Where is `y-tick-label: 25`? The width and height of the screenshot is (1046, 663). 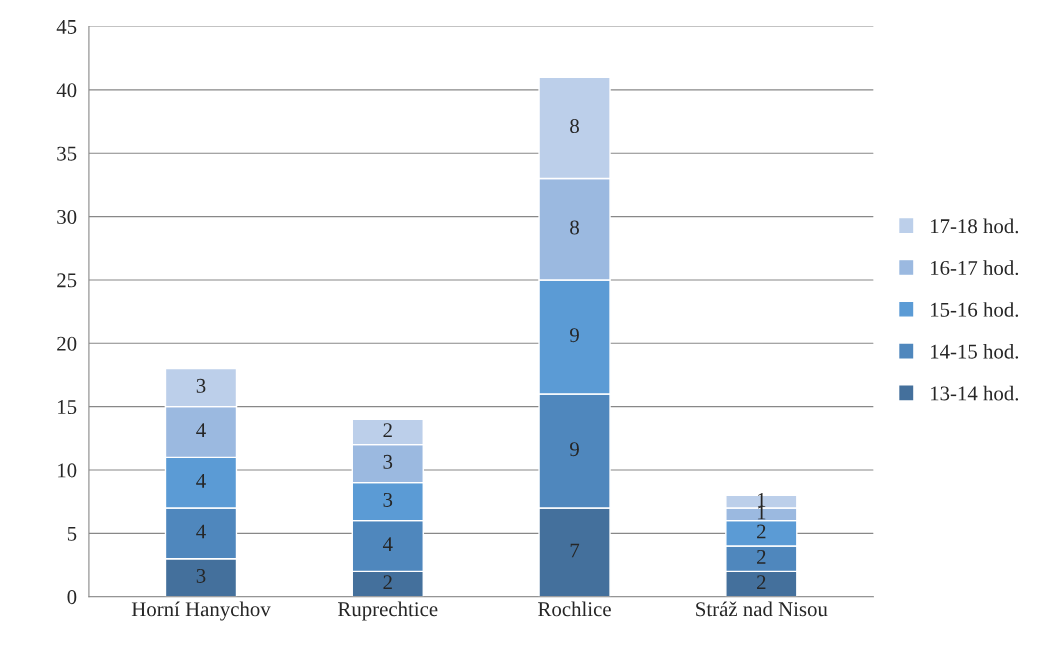
y-tick-label: 25 is located at coordinates (67, 280).